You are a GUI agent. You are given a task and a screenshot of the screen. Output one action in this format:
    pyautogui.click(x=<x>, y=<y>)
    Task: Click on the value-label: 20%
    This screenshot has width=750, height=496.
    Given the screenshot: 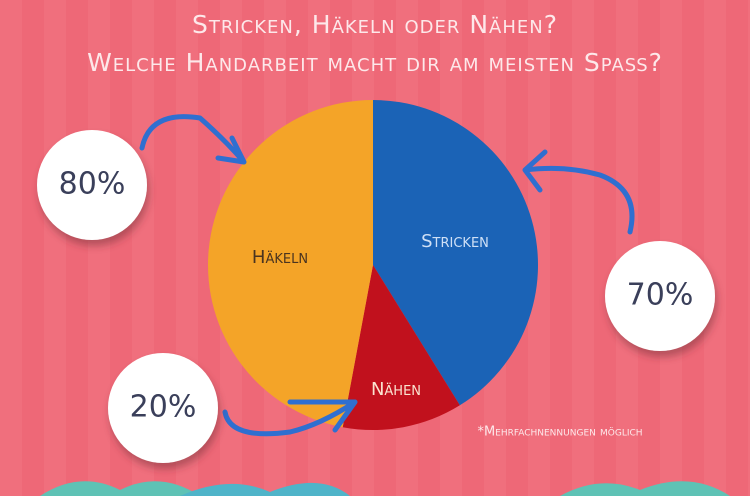 What is the action you would take?
    pyautogui.click(x=163, y=407)
    